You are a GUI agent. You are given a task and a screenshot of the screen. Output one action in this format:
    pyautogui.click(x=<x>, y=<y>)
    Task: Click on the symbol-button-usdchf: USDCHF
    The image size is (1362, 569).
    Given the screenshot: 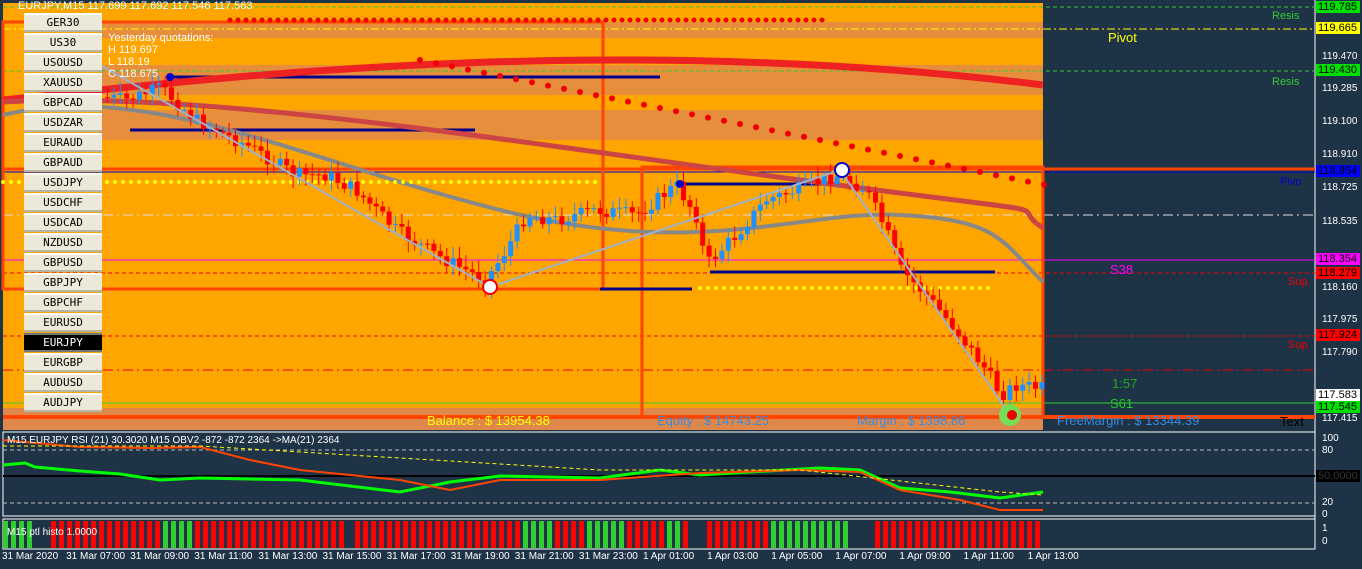 What is the action you would take?
    pyautogui.click(x=63, y=202)
    